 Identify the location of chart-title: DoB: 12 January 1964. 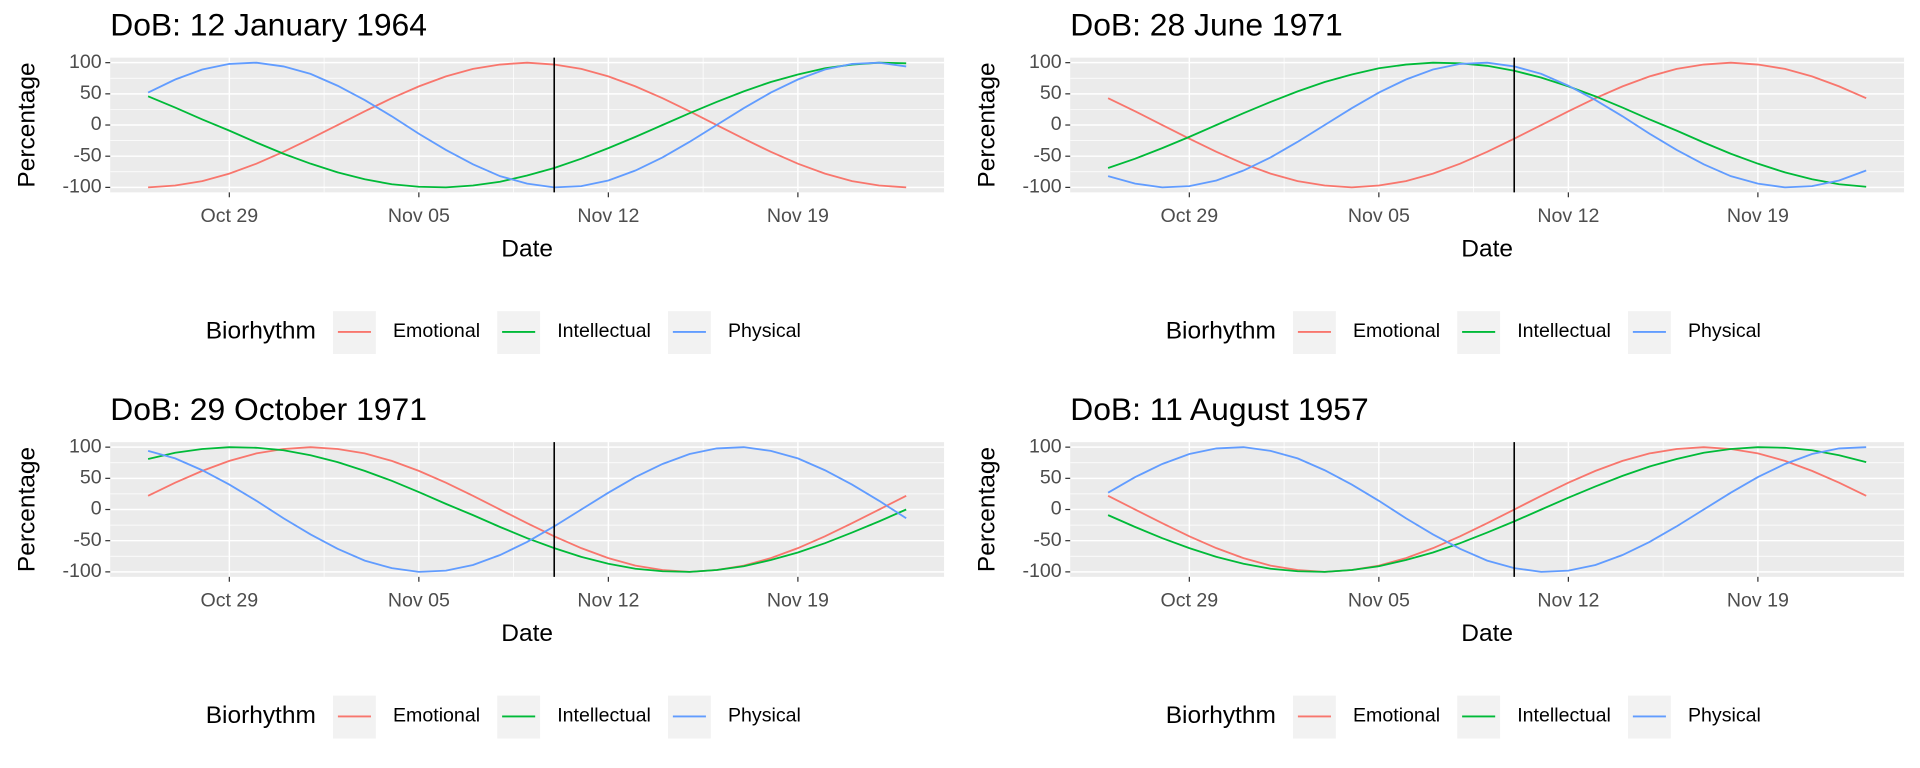
(268, 24).